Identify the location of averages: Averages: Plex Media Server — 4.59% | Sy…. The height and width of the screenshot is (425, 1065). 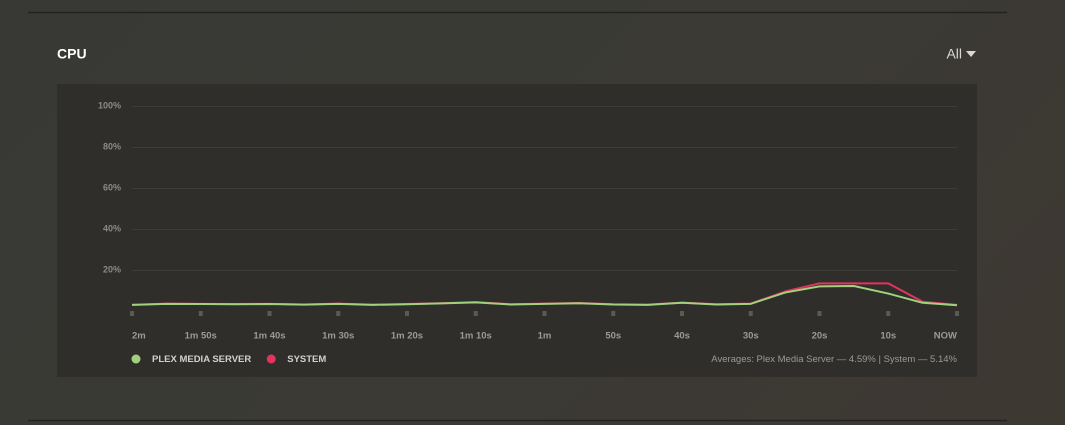
(834, 359).